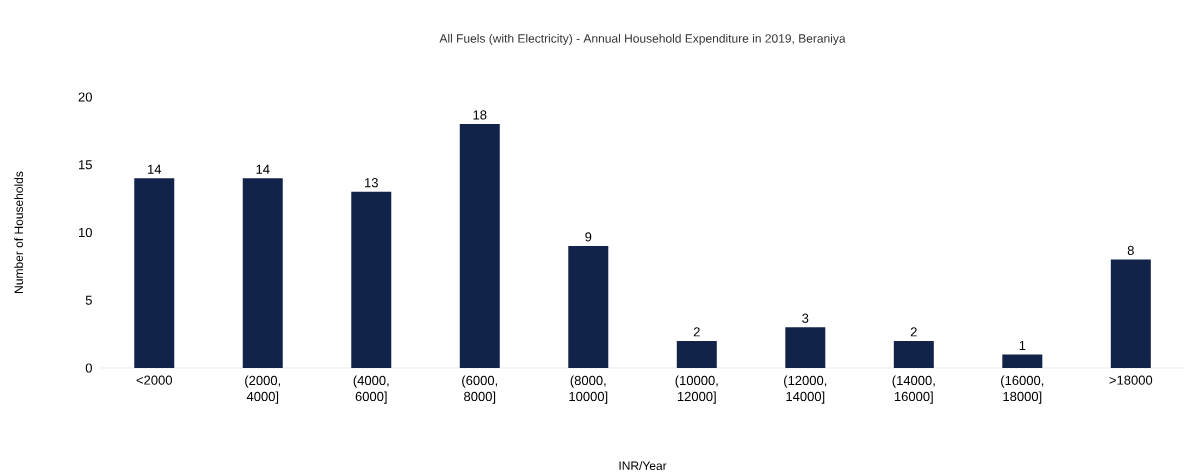 The image size is (1193, 474). What do you see at coordinates (643, 465) in the screenshot?
I see `x-axis-title: INR/Year` at bounding box center [643, 465].